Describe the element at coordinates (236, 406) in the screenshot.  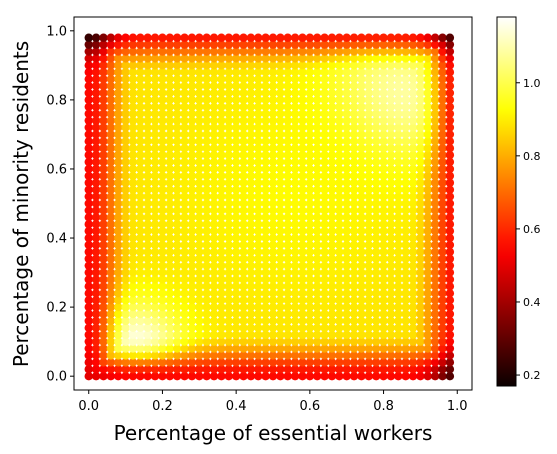
I see `x-tick-label: 0.4` at that location.